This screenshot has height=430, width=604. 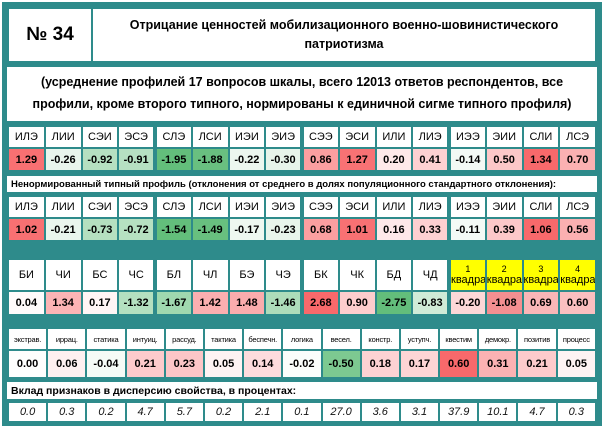 I want to click on column-header: иррац., so click(x=67, y=339).